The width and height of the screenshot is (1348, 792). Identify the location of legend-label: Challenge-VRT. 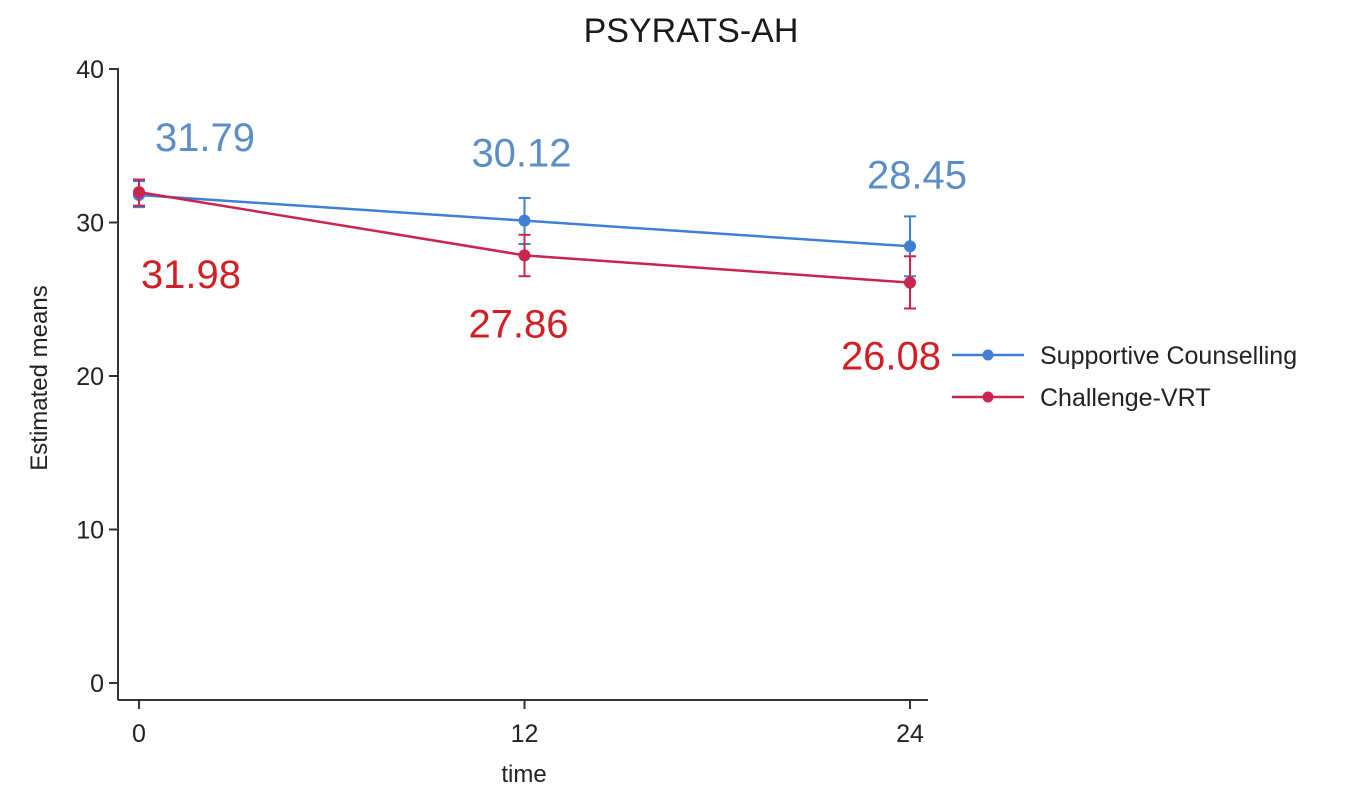
(1125, 398).